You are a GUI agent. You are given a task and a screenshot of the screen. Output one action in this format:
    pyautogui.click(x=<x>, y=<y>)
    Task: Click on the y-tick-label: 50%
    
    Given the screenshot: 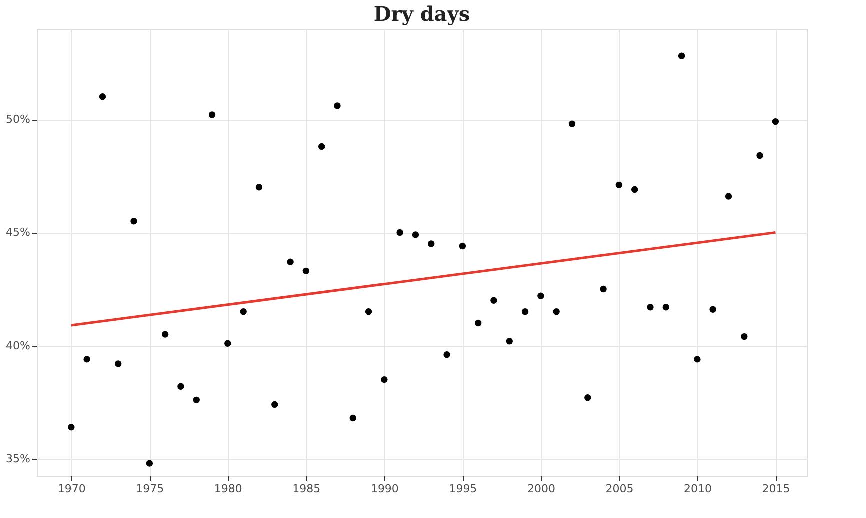 What is the action you would take?
    pyautogui.click(x=18, y=119)
    